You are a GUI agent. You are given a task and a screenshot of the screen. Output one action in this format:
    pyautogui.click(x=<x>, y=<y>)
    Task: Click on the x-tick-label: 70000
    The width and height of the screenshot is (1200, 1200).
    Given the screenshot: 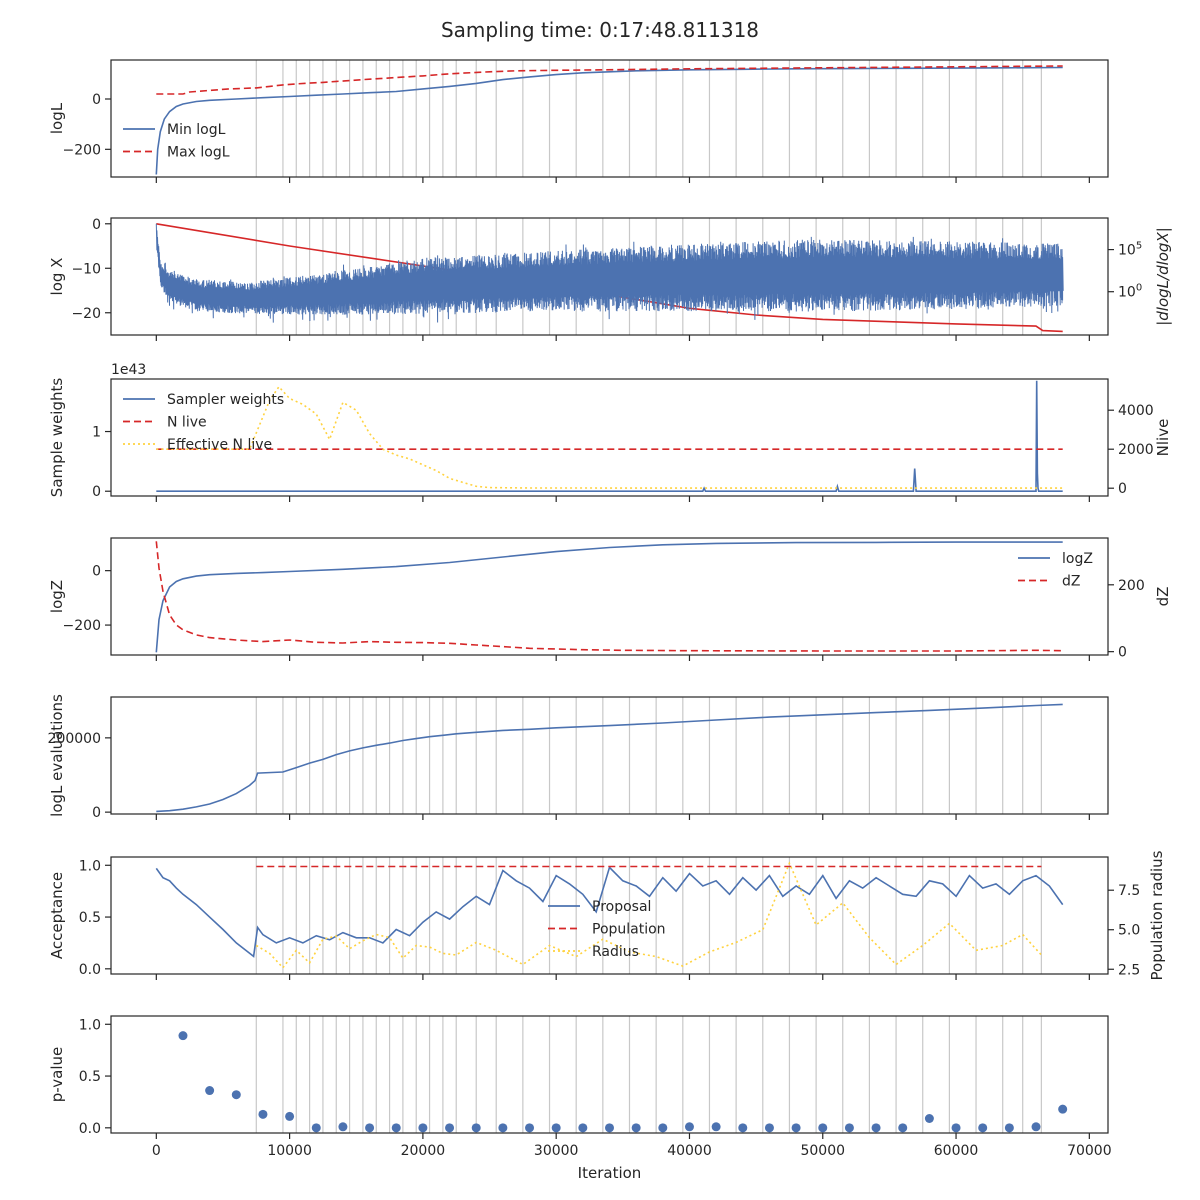 What is the action you would take?
    pyautogui.click(x=1089, y=1151)
    